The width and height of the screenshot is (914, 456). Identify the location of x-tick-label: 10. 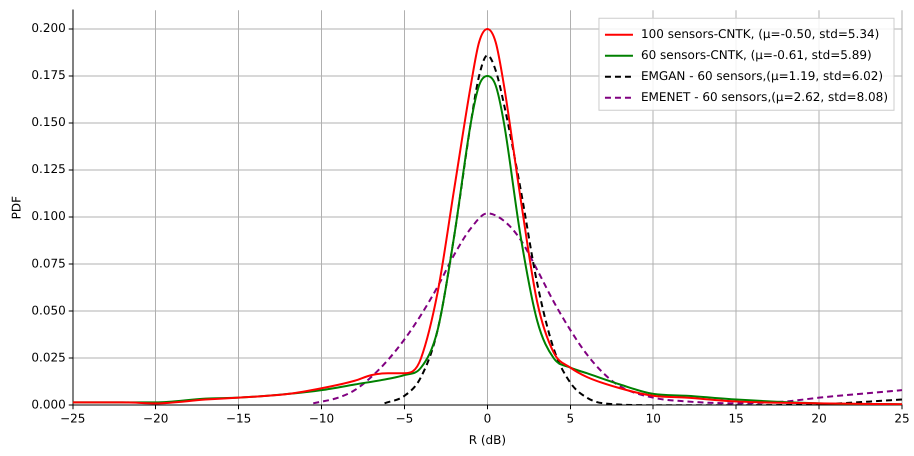
(653, 419).